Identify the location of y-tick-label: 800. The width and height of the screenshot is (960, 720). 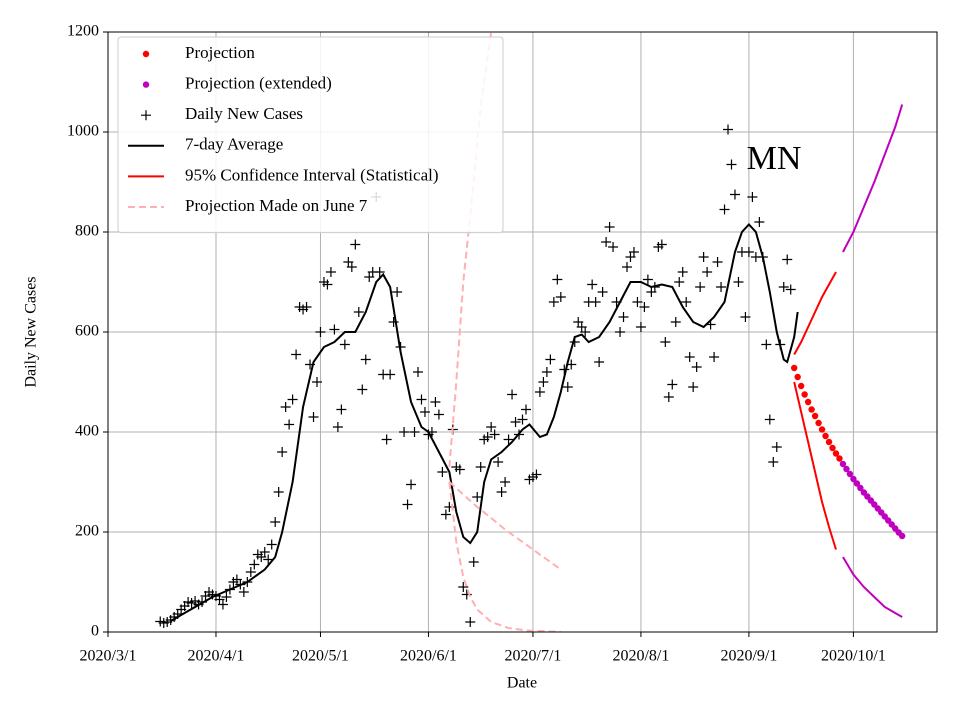
(87, 231).